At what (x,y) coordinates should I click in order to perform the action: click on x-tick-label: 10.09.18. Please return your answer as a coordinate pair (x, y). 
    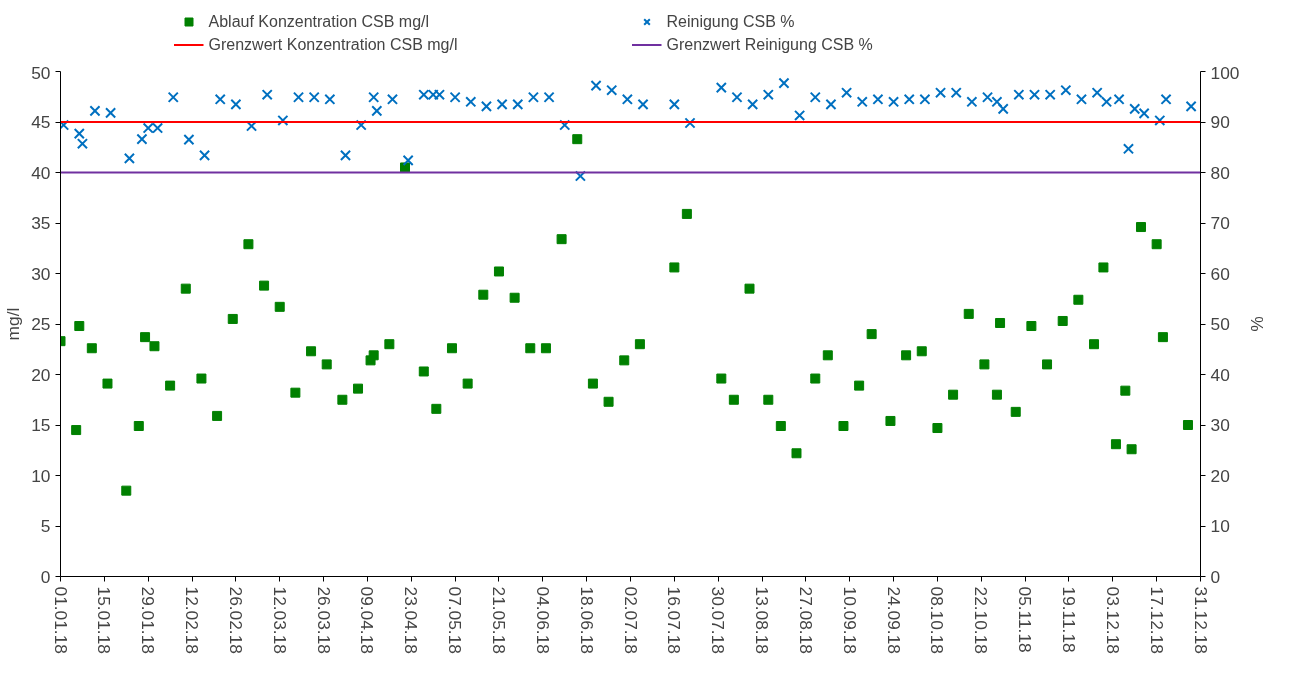
    Looking at the image, I should click on (849, 620).